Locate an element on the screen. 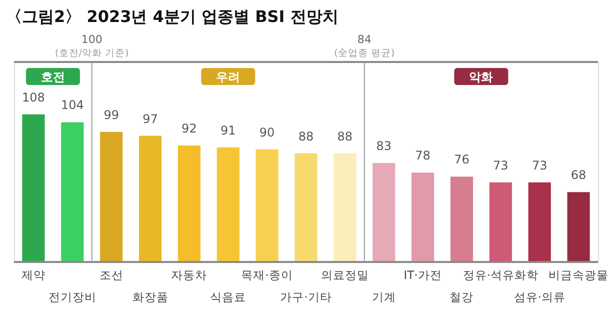 This screenshot has height=326, width=614. data-label: 83 is located at coordinates (384, 145).